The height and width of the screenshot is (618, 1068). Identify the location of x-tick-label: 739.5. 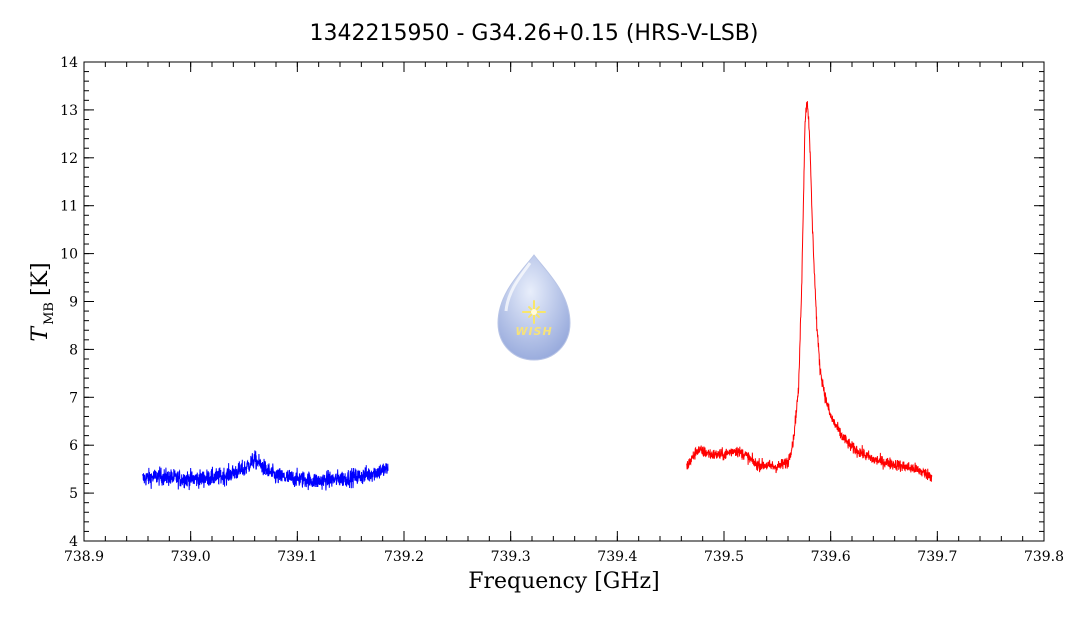
(724, 557).